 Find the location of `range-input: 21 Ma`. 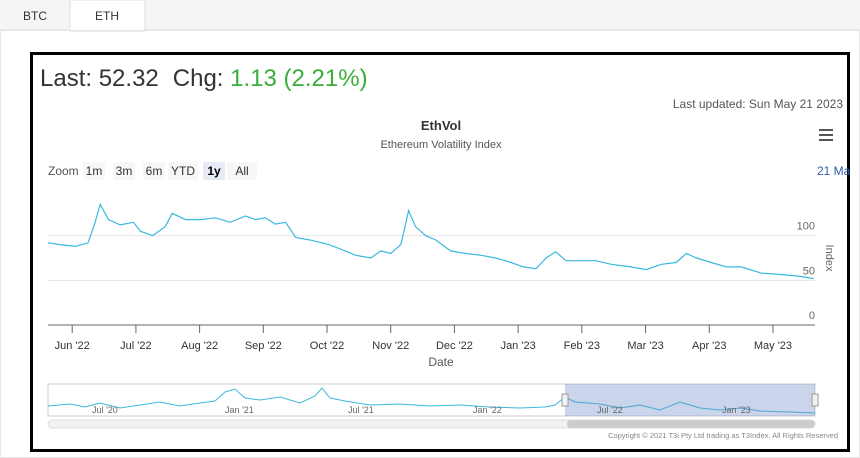

range-input: 21 Ma is located at coordinates (834, 171).